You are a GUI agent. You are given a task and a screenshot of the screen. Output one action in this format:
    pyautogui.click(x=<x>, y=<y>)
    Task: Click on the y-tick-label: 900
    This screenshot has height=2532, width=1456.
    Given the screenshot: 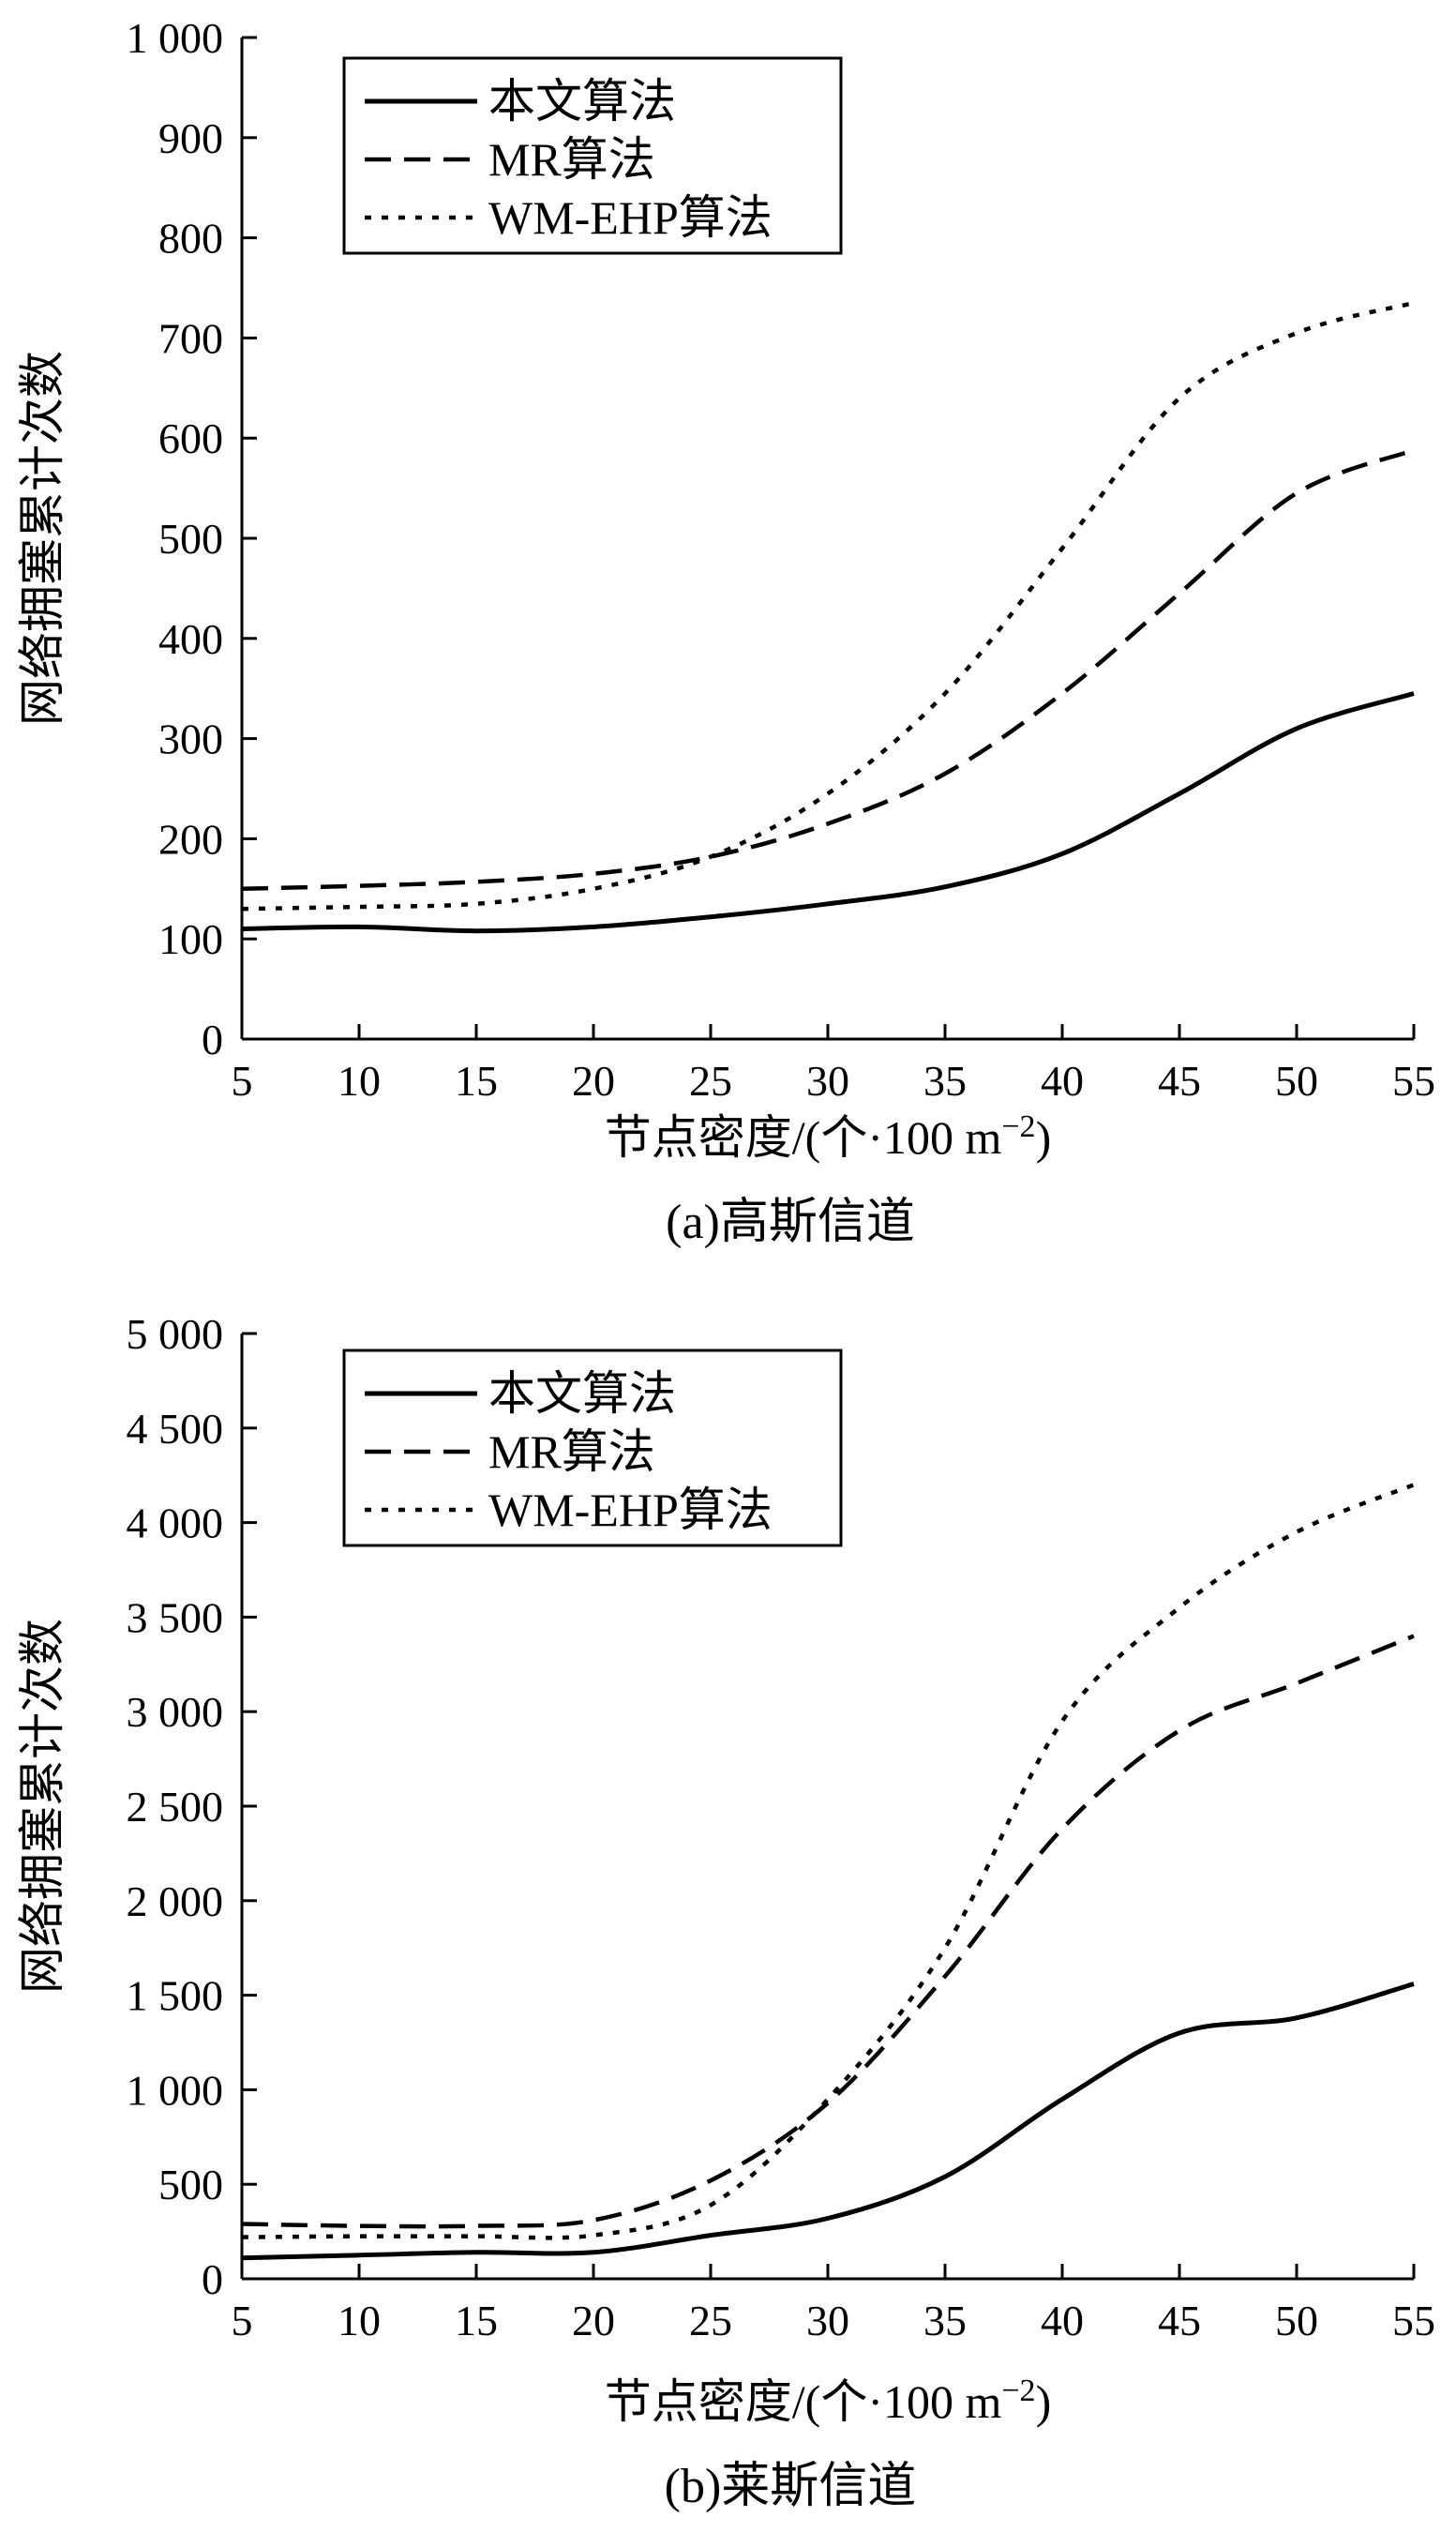 What is the action you would take?
    pyautogui.click(x=190, y=138)
    